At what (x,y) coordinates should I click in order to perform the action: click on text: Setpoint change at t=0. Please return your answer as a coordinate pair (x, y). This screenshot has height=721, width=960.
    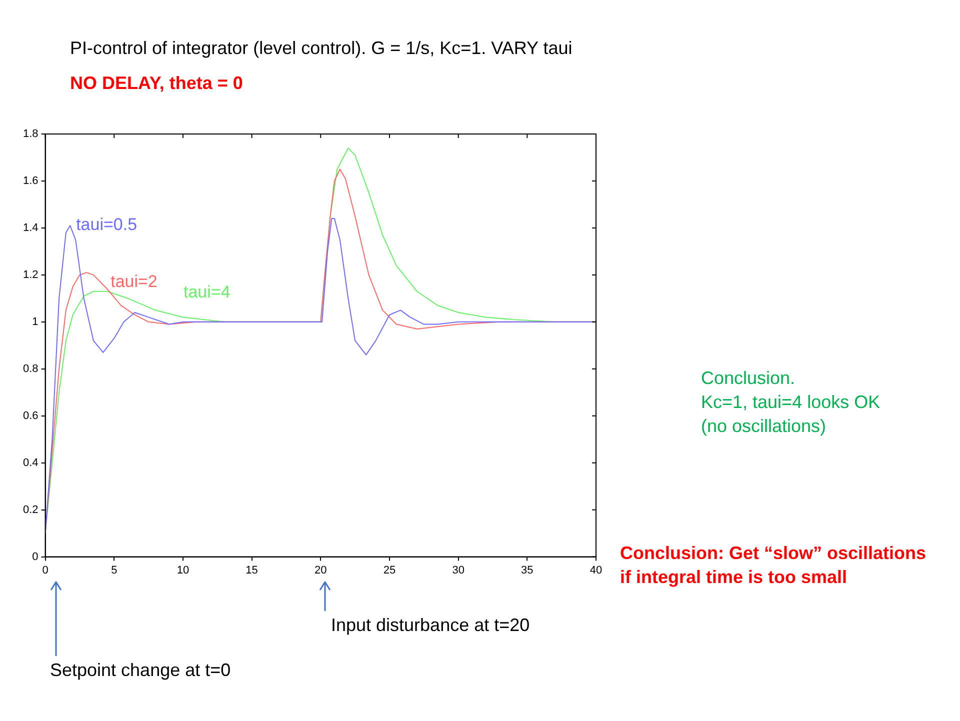
    Looking at the image, I should click on (140, 670).